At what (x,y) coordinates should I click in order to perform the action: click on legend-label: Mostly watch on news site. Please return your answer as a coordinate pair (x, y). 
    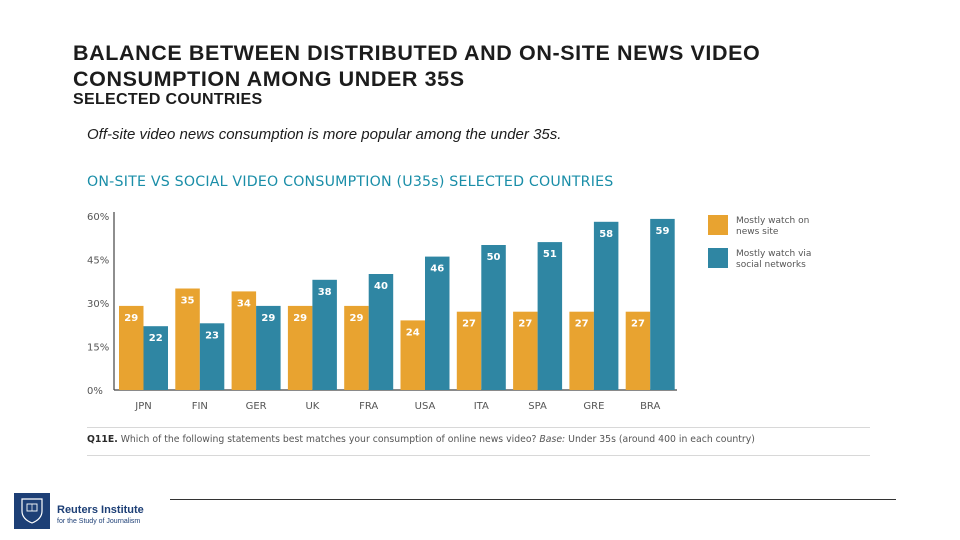
    Looking at the image, I should click on (772, 226).